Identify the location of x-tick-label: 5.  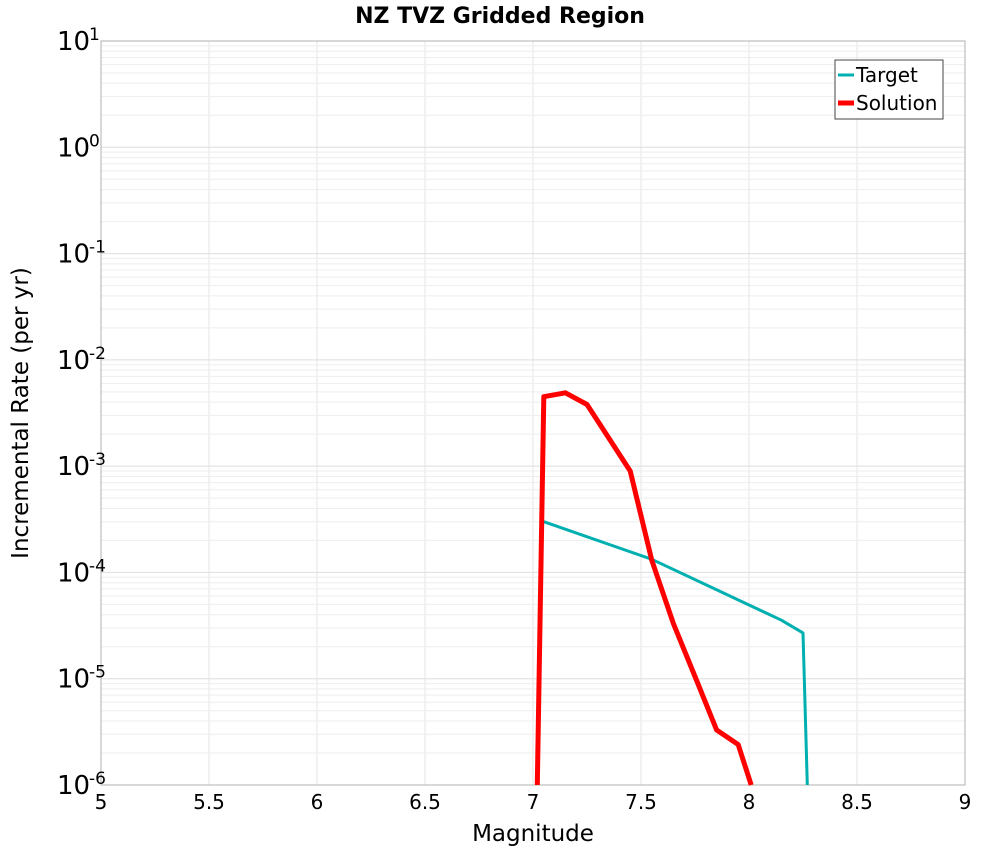
(101, 802).